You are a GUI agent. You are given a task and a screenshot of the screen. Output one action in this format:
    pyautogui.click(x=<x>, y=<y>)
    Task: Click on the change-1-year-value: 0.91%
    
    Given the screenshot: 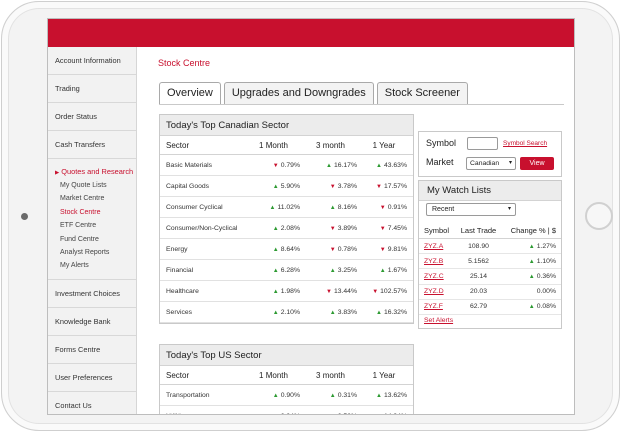 What is the action you would take?
    pyautogui.click(x=397, y=207)
    